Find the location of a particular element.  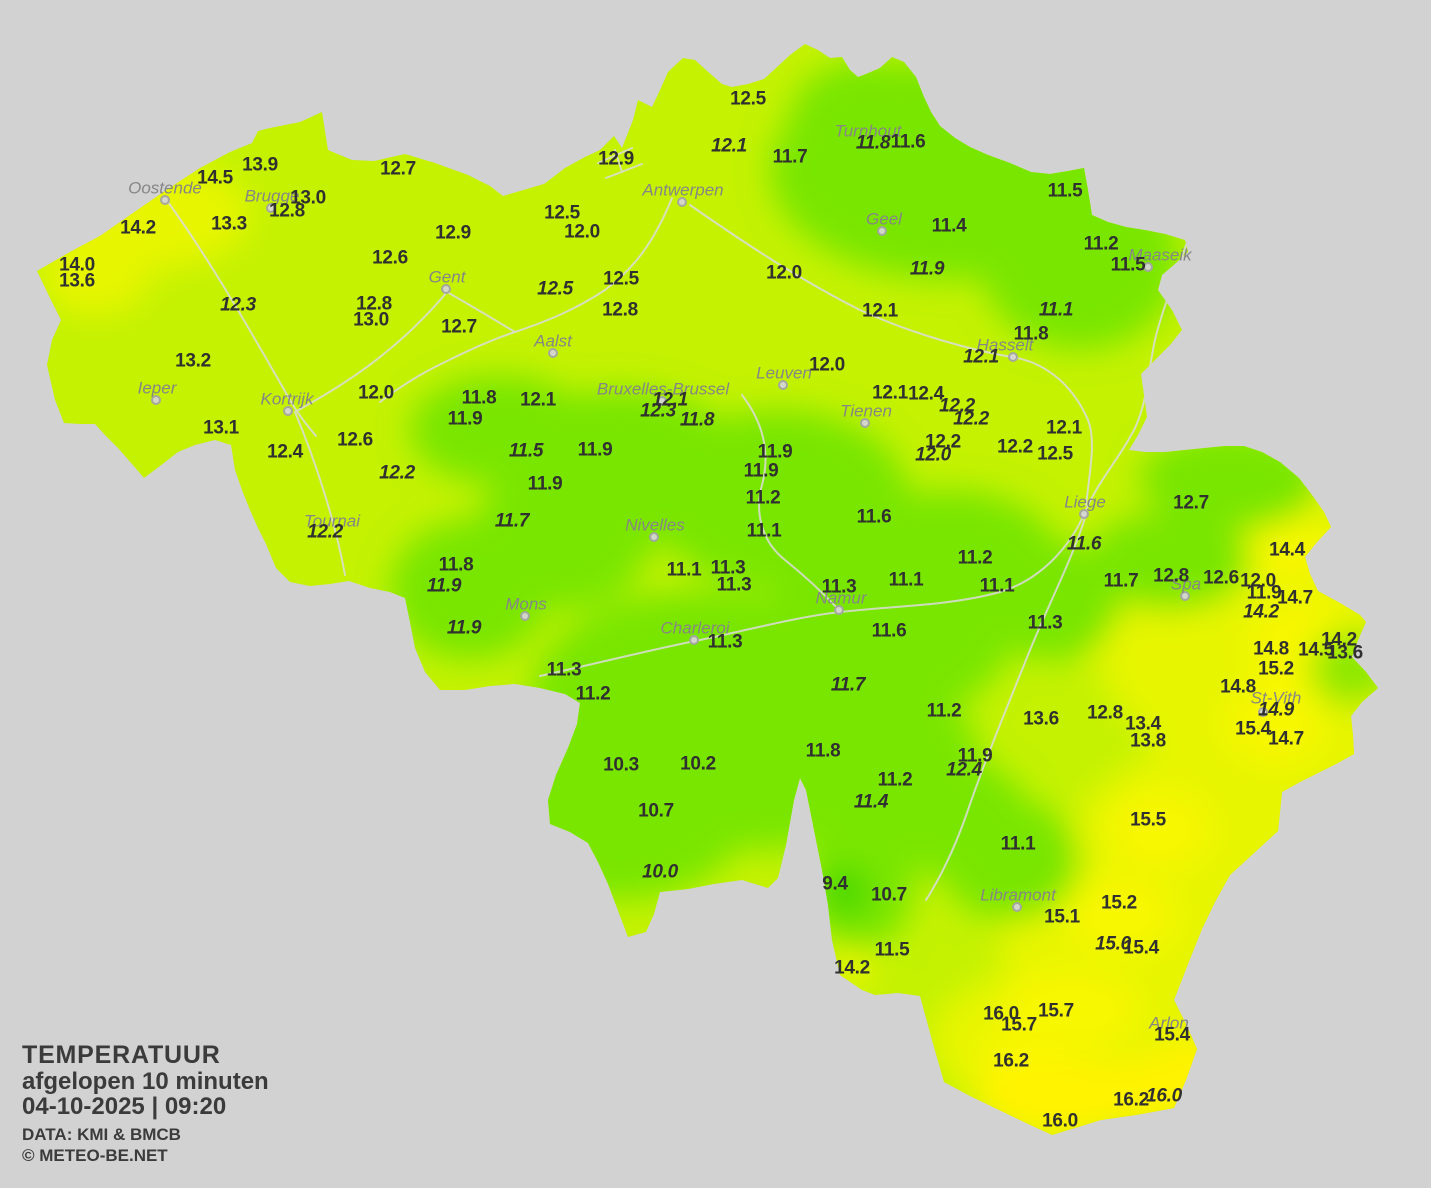

temperature-reading: 13.0 is located at coordinates (371, 320).